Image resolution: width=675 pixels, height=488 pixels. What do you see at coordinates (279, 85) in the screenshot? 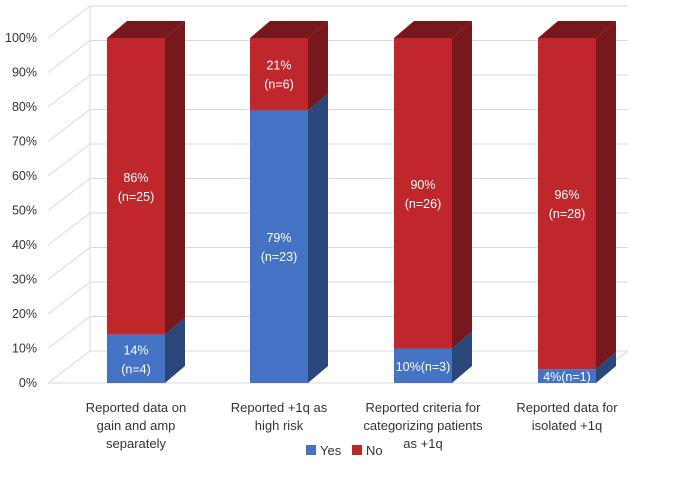
I see `data-label: (n=6)` at bounding box center [279, 85].